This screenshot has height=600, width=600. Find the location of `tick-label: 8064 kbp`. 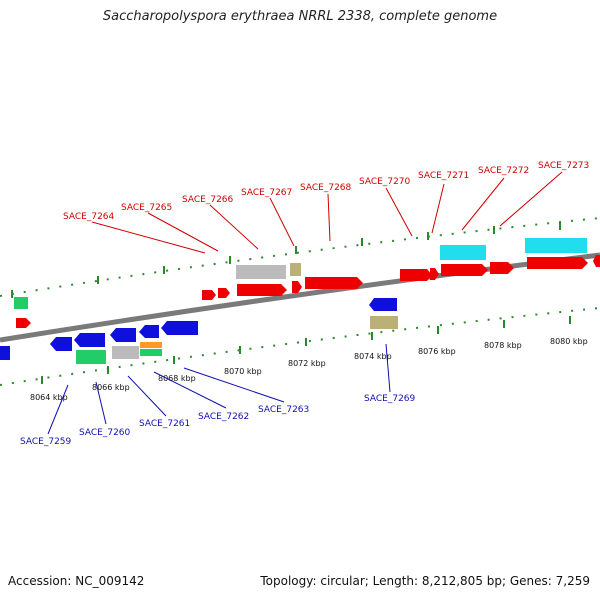

tick-label: 8064 kbp is located at coordinates (49, 397).